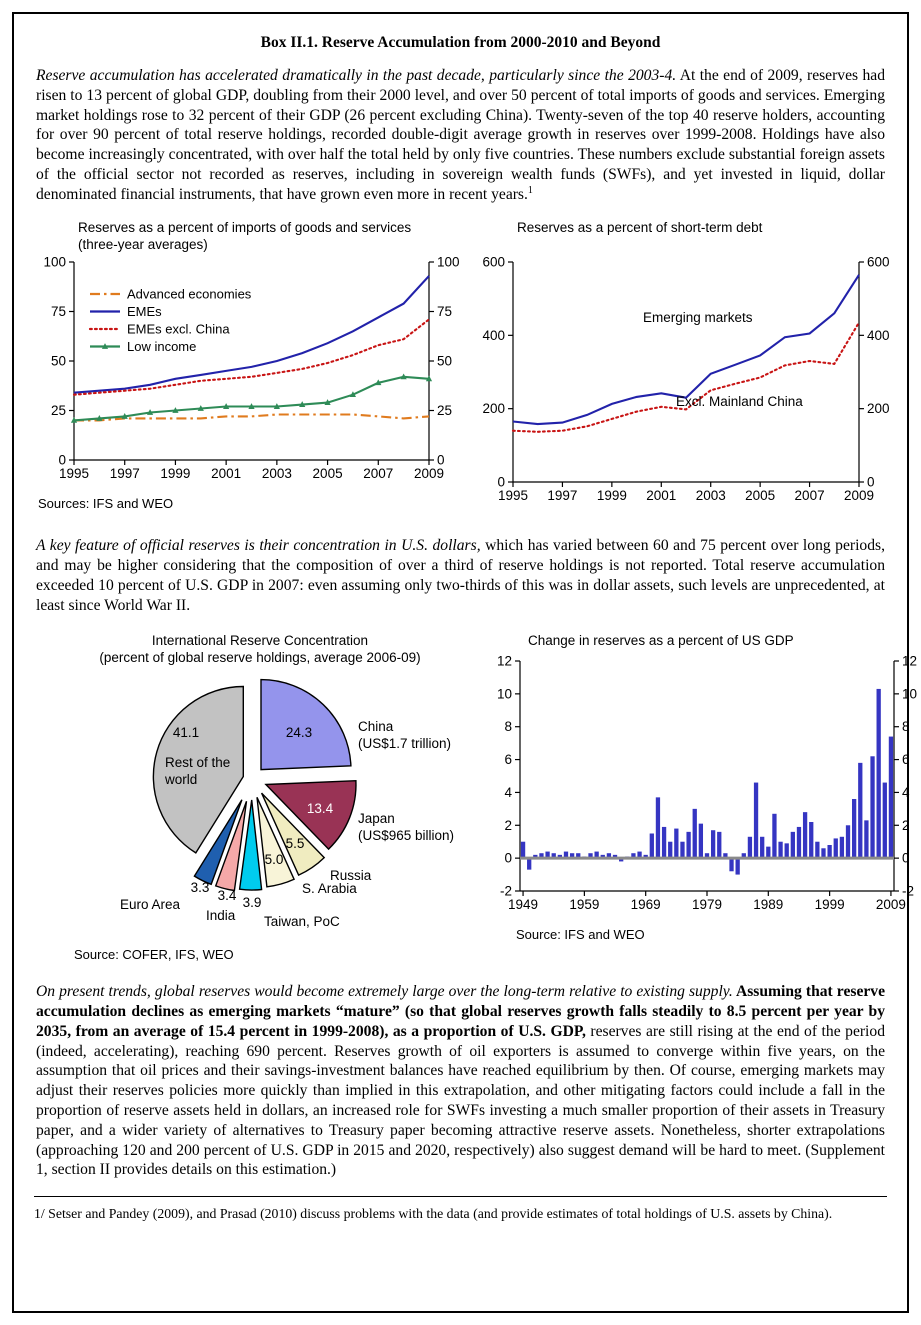  I want to click on svg-text: S. Arabia, so click(329, 888).